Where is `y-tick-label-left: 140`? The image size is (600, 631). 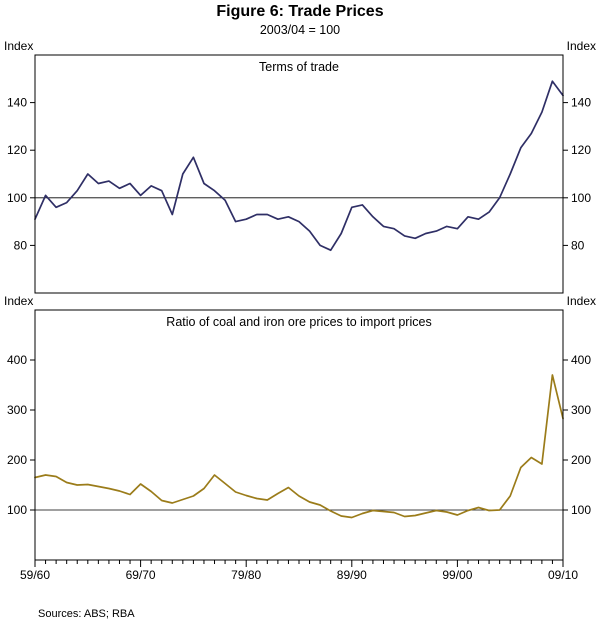
y-tick-label-left: 140 is located at coordinates (17, 103).